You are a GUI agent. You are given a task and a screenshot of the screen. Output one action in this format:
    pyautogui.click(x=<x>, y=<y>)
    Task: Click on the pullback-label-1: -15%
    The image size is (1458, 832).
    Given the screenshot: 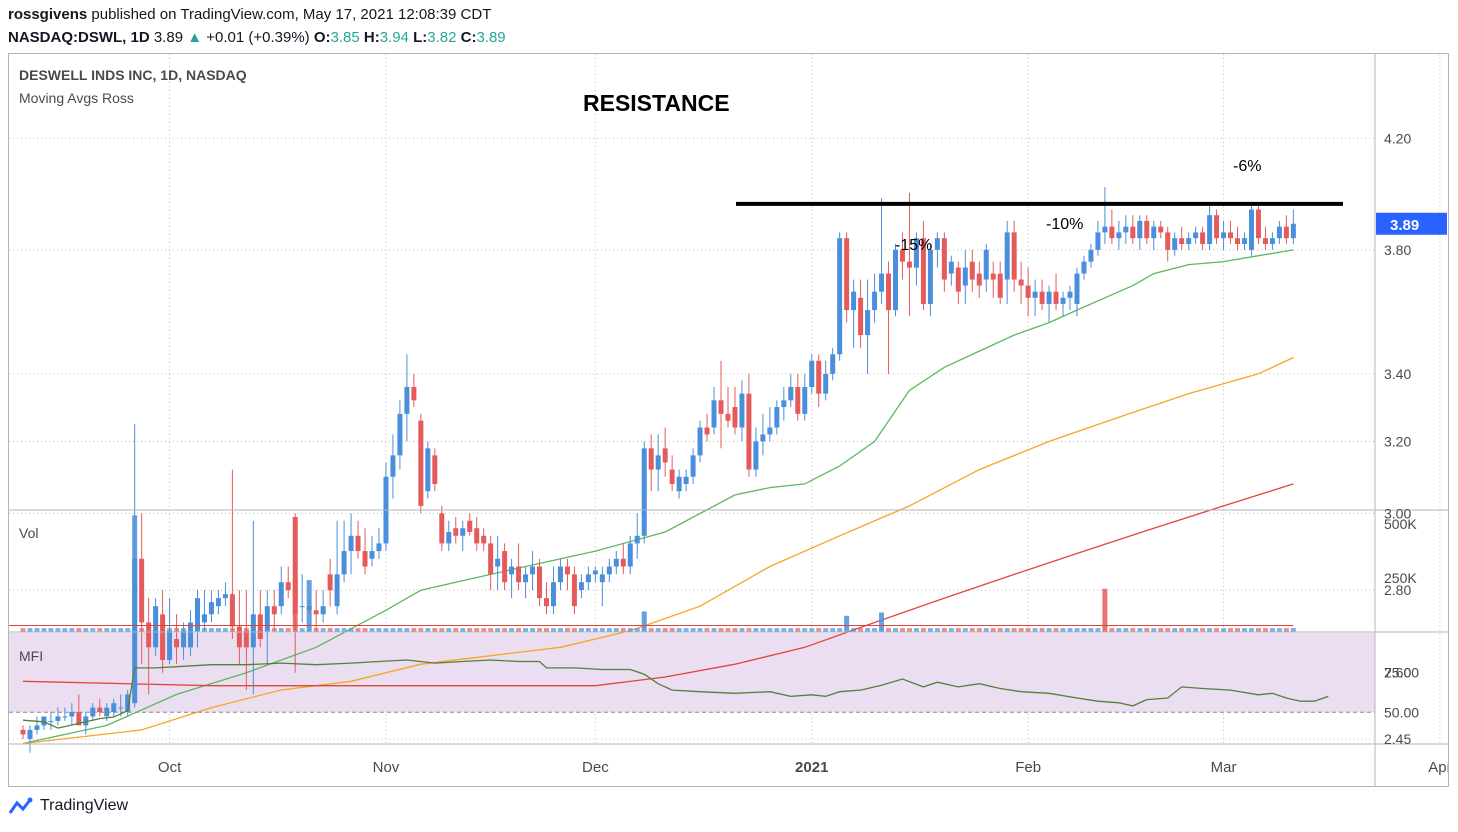 What is the action you would take?
    pyautogui.click(x=913, y=245)
    